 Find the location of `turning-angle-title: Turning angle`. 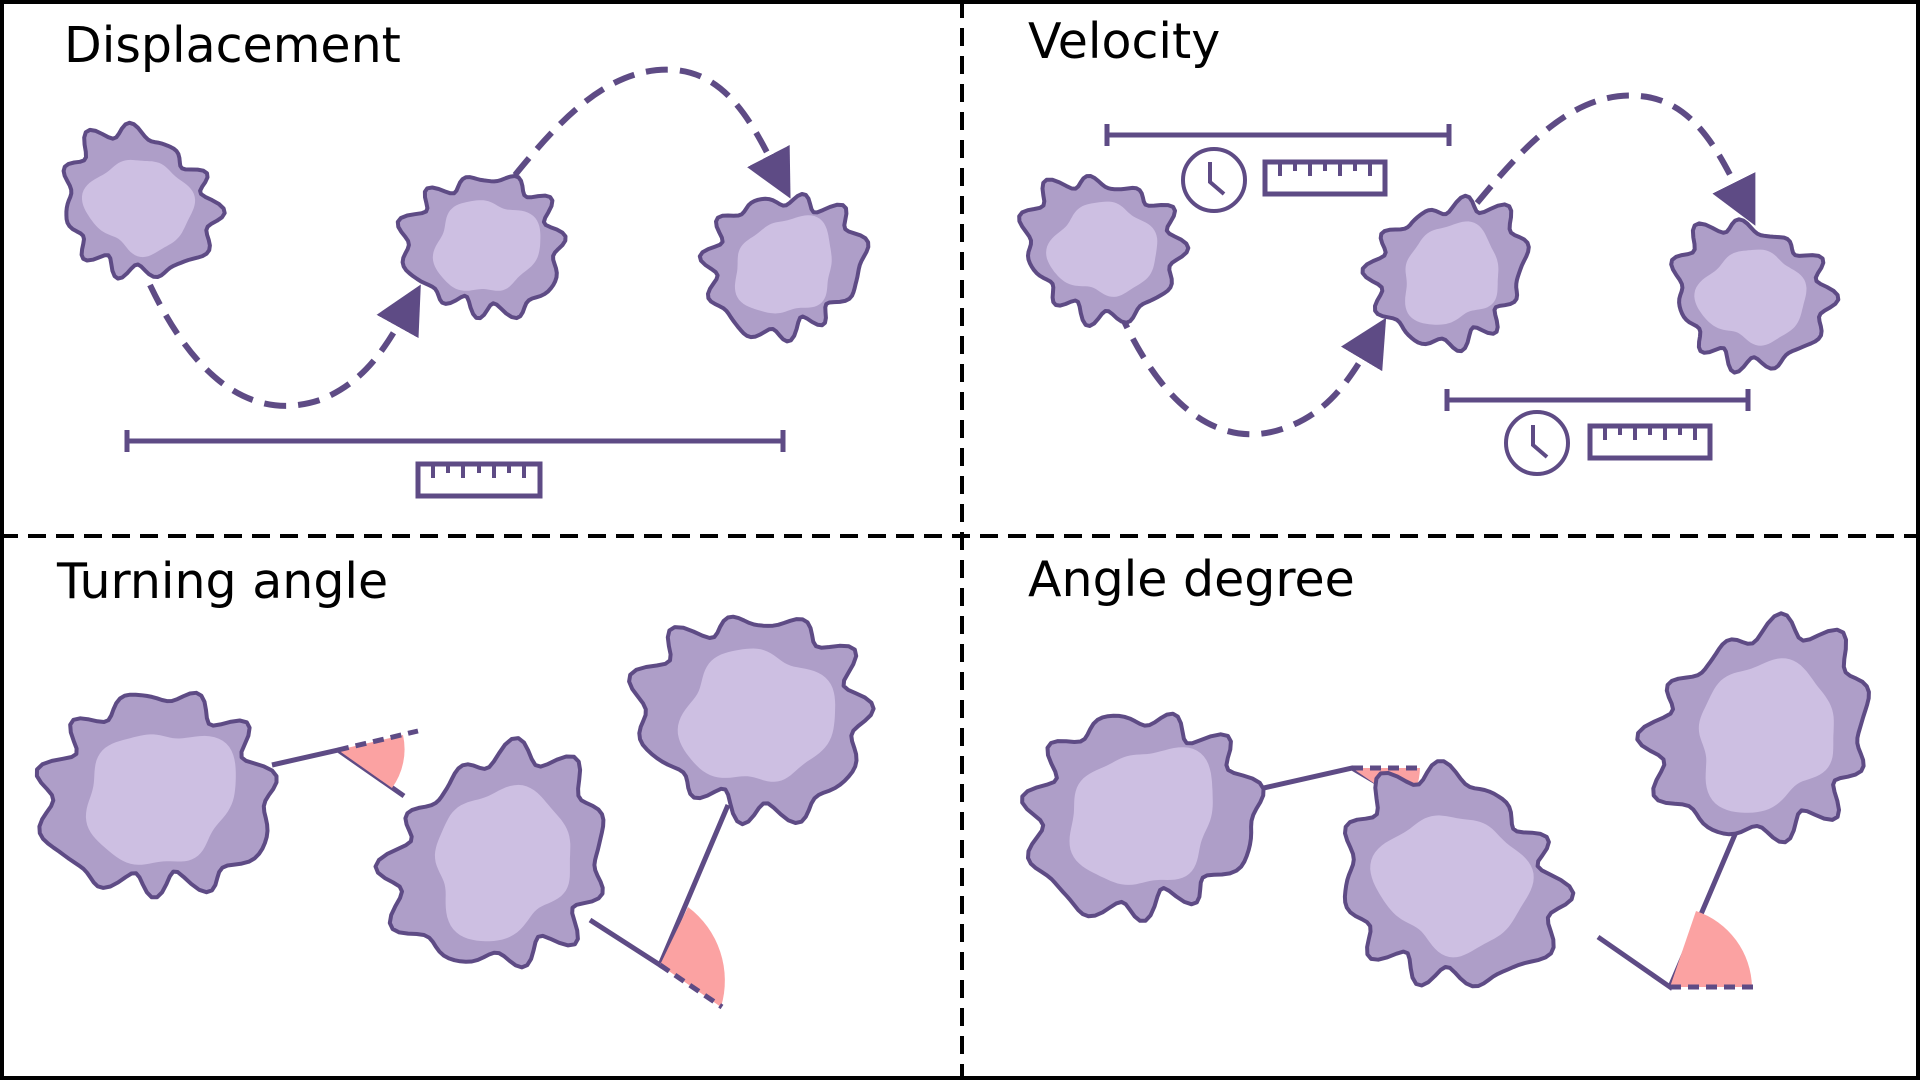

turning-angle-title: Turning angle is located at coordinates (222, 581).